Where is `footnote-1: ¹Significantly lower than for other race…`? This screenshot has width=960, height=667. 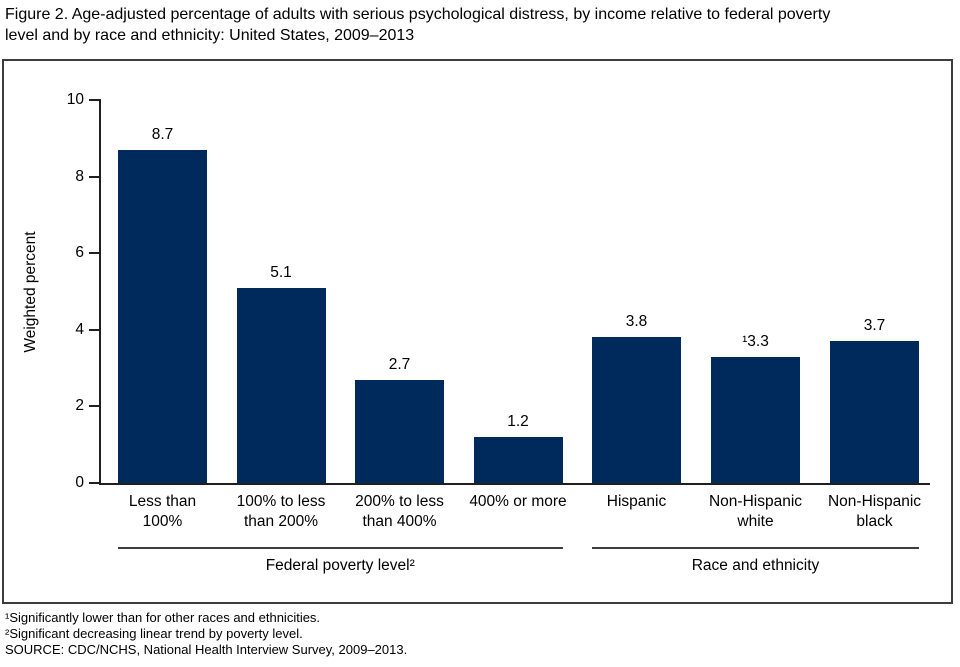 footnote-1: ¹Significantly lower than for other race… is located at coordinates (163, 617).